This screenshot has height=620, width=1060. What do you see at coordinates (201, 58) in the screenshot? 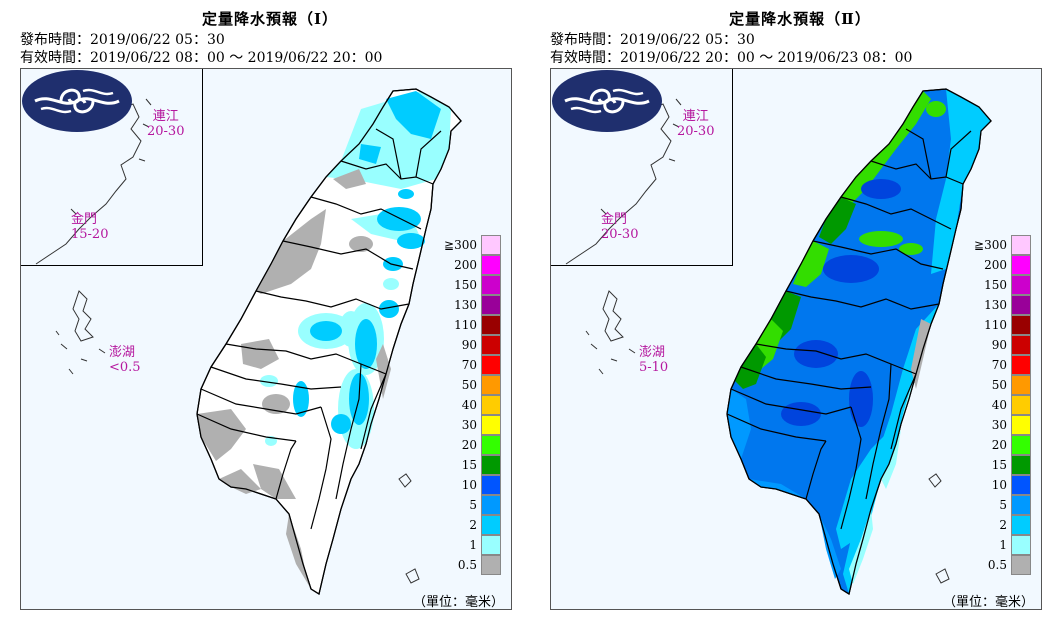
I see `valid-time: 有效時間：2019/06/22 08：00 ～ 2019/06/22 20：00` at bounding box center [201, 58].